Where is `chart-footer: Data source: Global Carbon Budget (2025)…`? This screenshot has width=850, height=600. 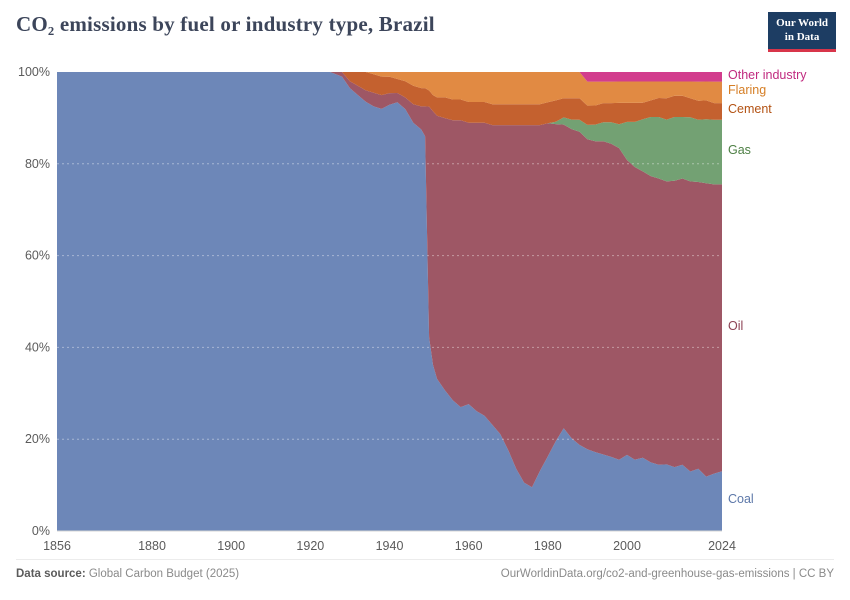 chart-footer: Data source: Global Carbon Budget (2025)… is located at coordinates (425, 569).